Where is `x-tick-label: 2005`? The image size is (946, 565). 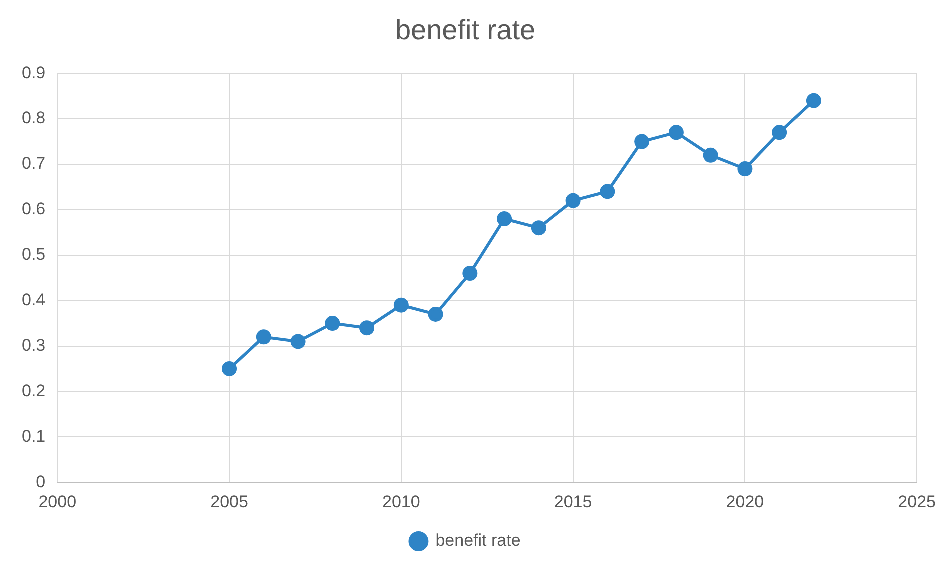
x-tick-label: 2005 is located at coordinates (229, 502).